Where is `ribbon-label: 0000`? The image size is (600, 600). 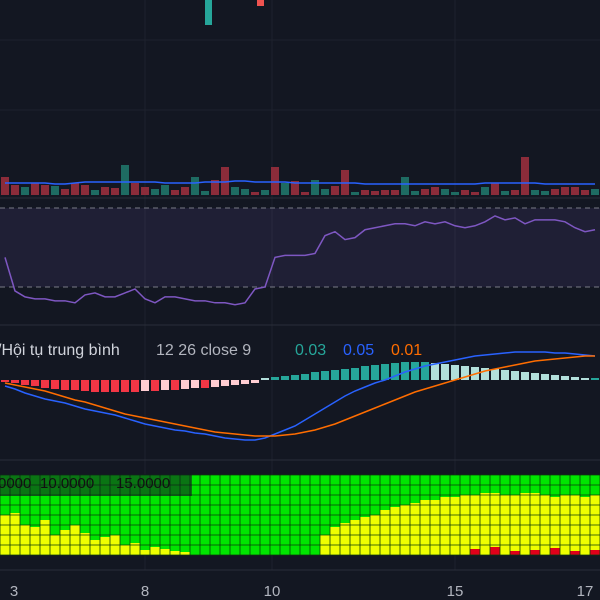
ribbon-label: 0000 is located at coordinates (15, 483).